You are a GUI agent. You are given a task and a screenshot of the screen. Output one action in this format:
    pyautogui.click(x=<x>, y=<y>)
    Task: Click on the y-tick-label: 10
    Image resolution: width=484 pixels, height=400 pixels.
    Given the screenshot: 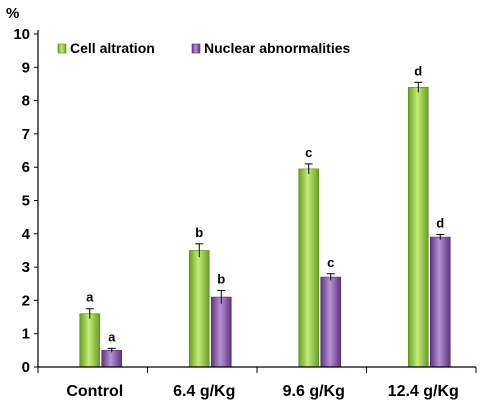 What is the action you would take?
    pyautogui.click(x=21, y=34)
    